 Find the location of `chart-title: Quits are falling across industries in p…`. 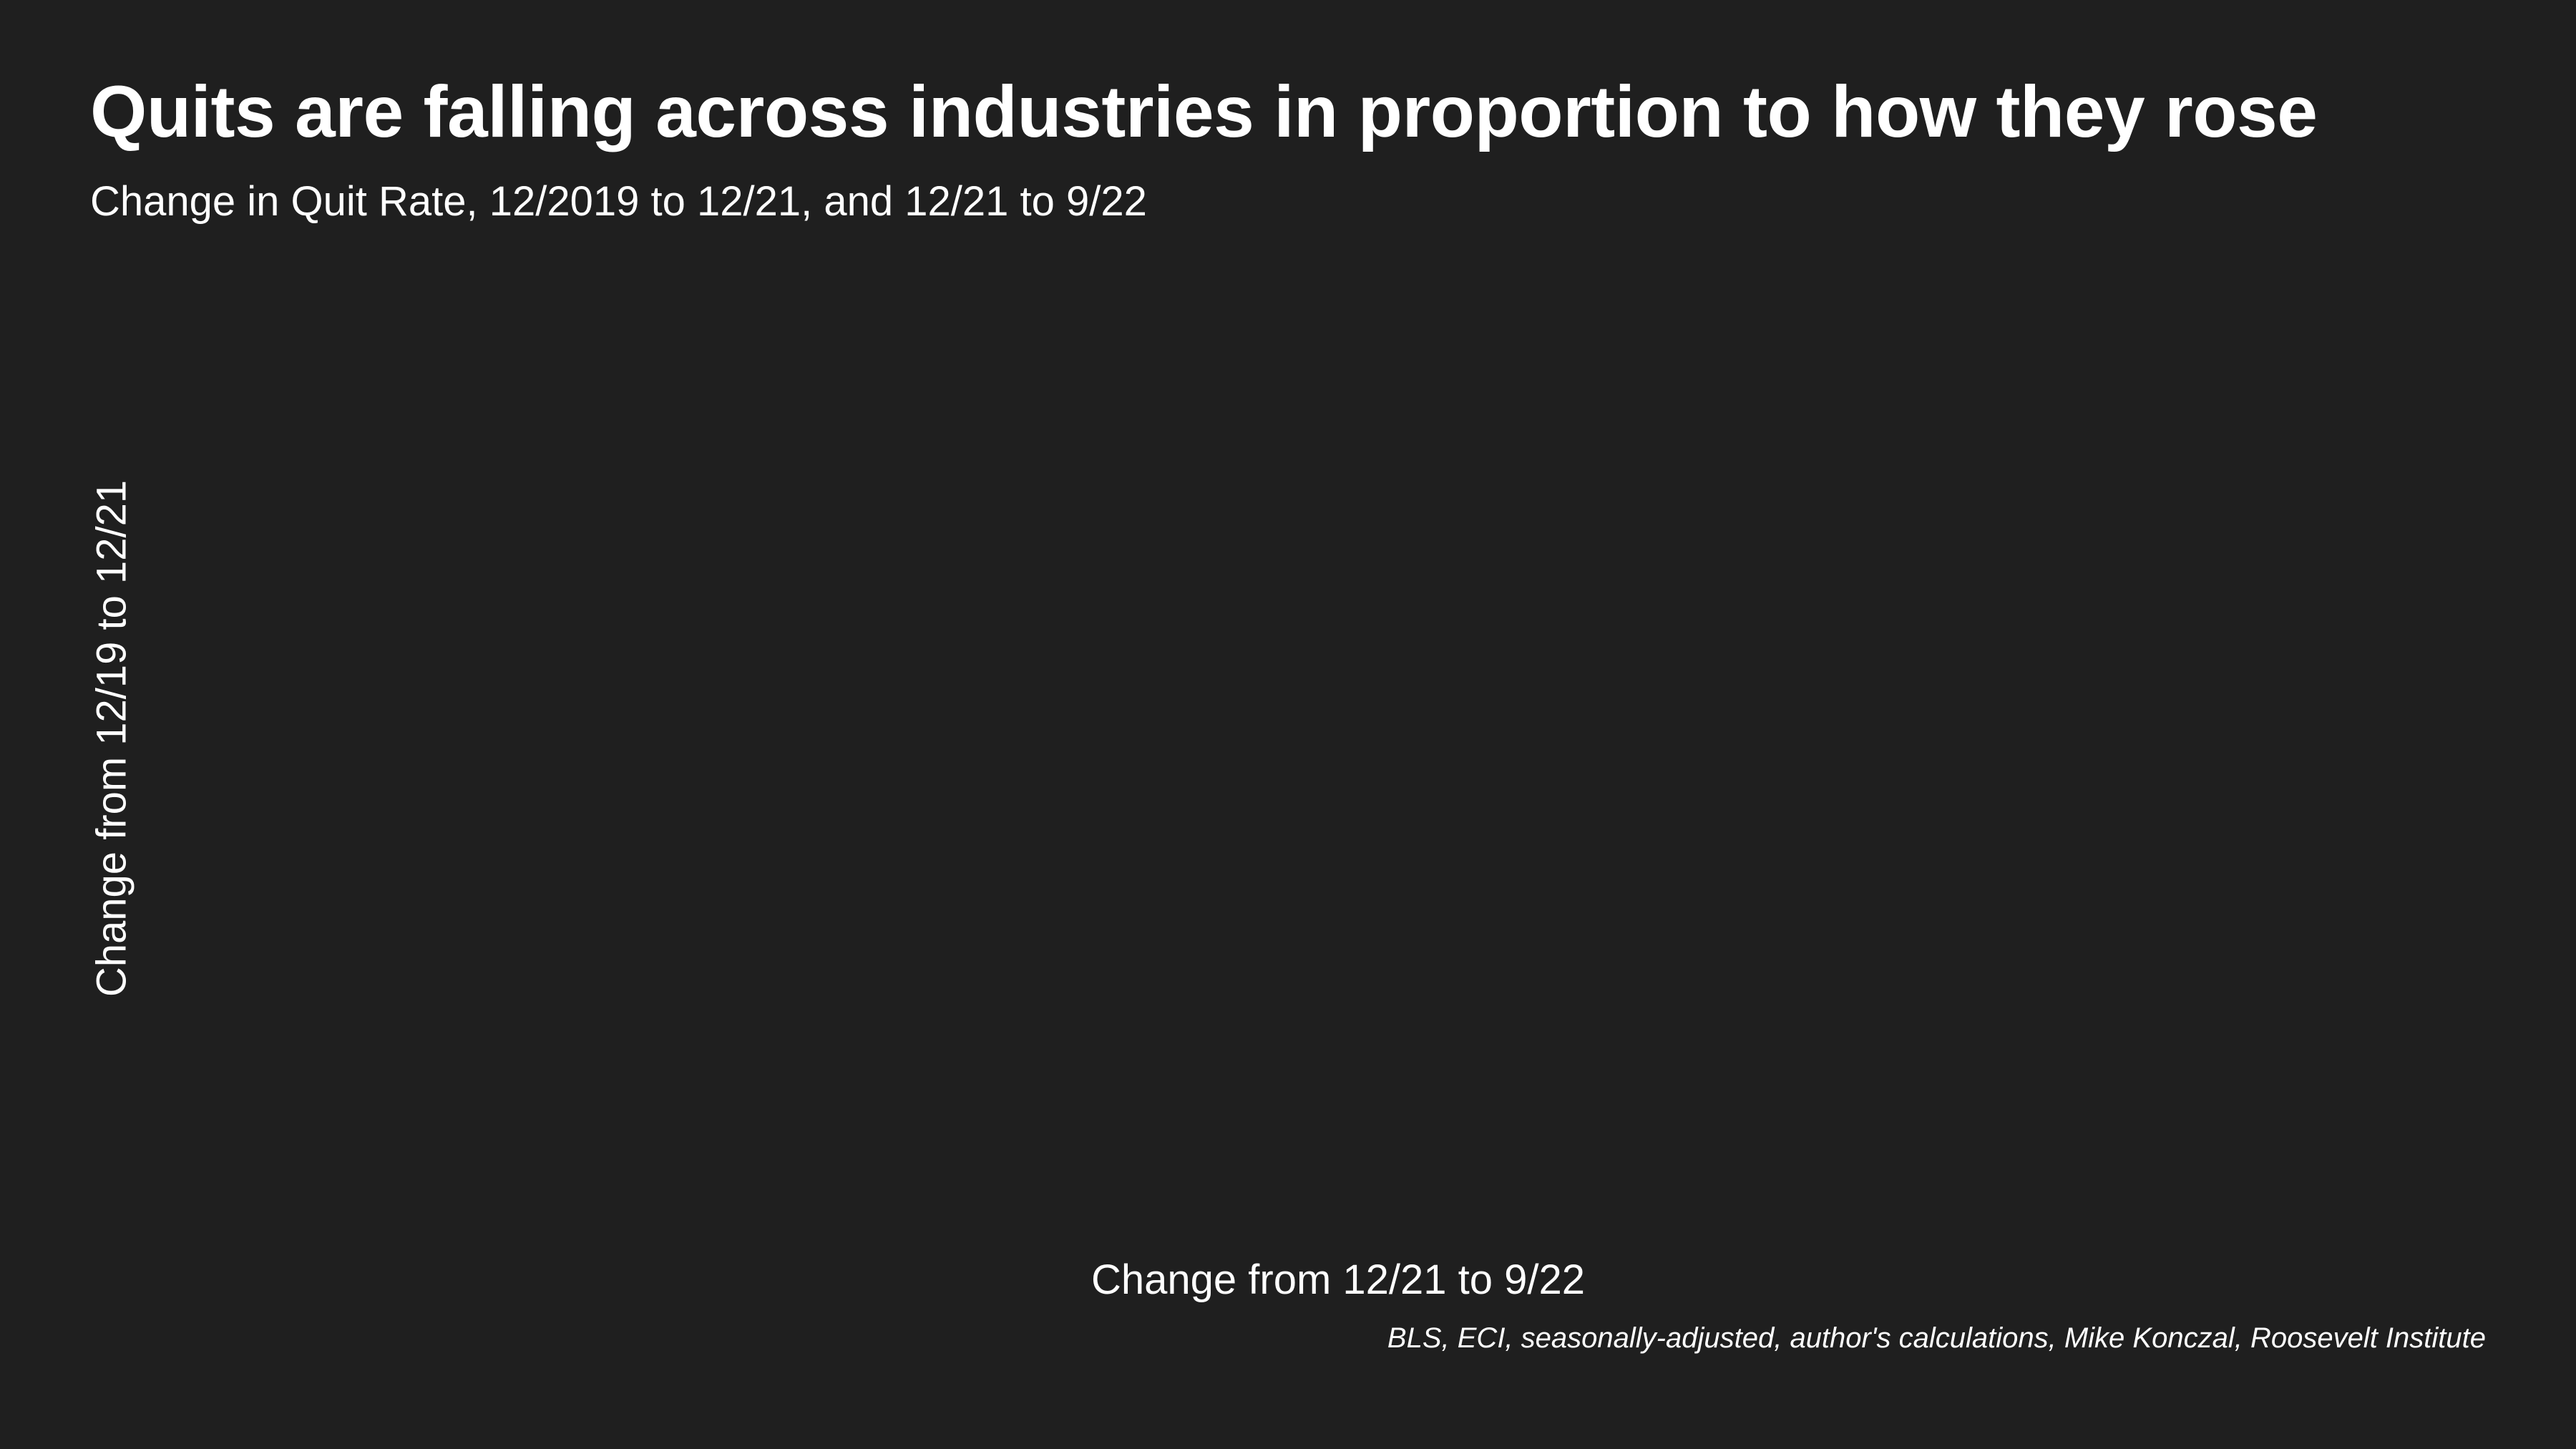

chart-title: Quits are falling across industries in p… is located at coordinates (1204, 111).